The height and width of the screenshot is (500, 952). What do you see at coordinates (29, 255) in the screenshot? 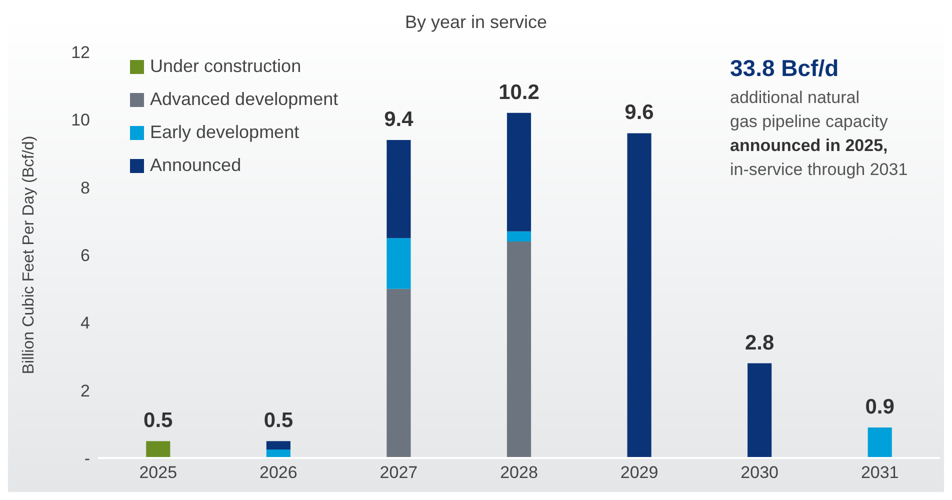
I see `y-axis-title: Billion Cubic Feet Per Day (Bcf/d)` at bounding box center [29, 255].